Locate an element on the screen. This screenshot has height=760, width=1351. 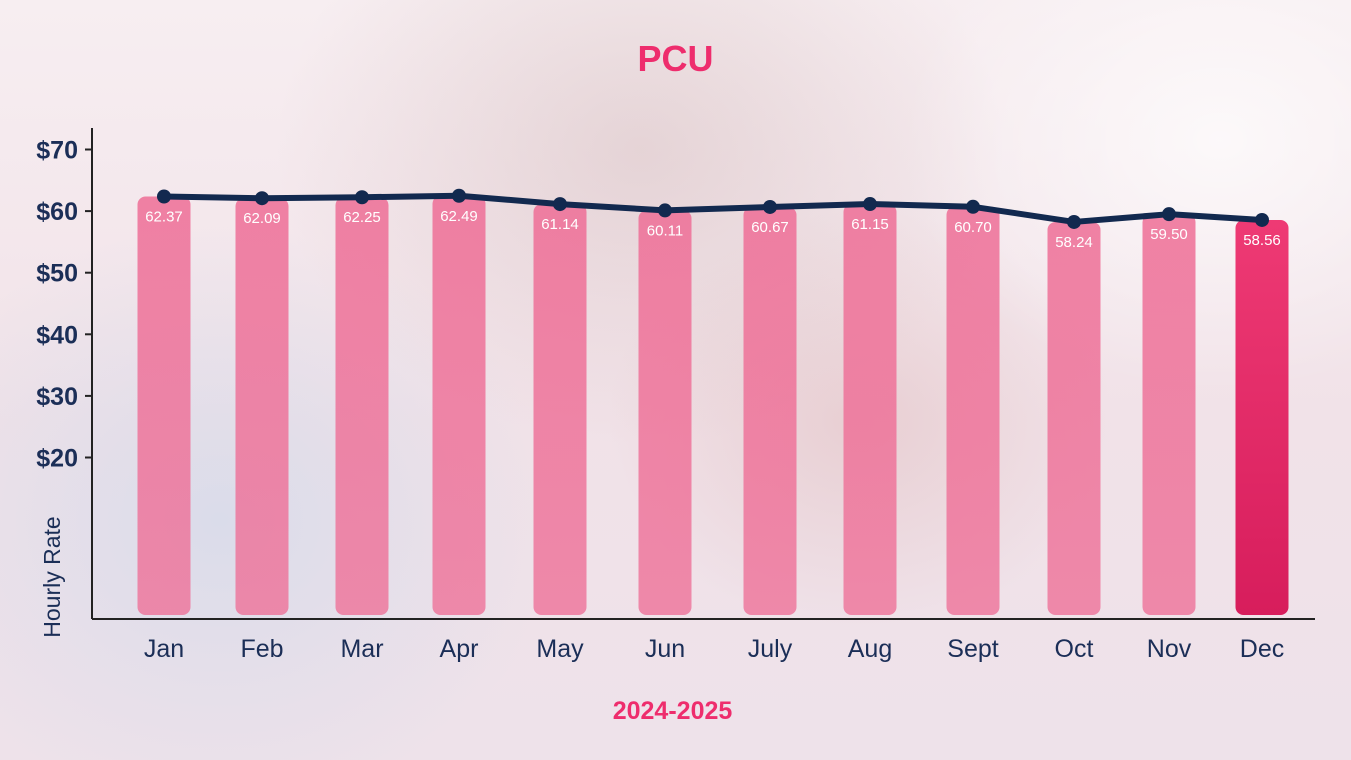
x-tick-label: Jun is located at coordinates (665, 649).